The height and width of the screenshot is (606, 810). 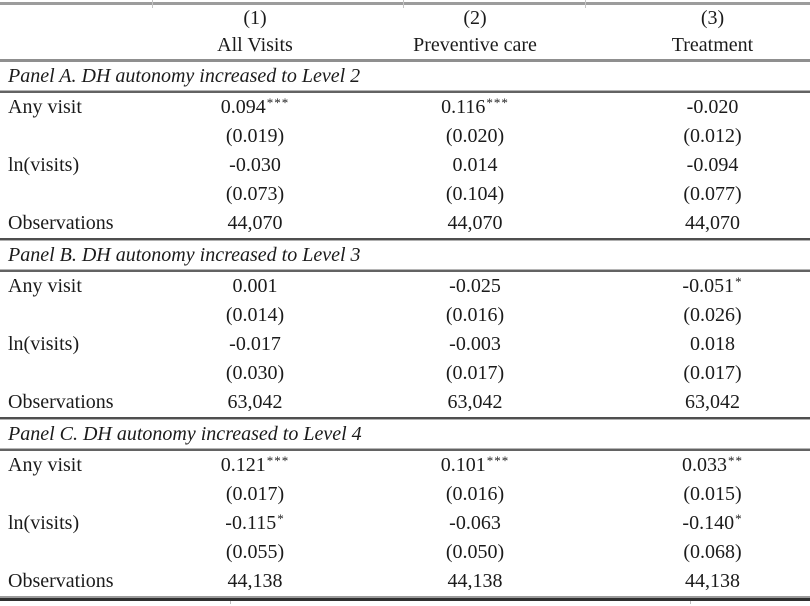 I want to click on column-label-row: All Visits Preventive care Treatment, so click(x=405, y=45).